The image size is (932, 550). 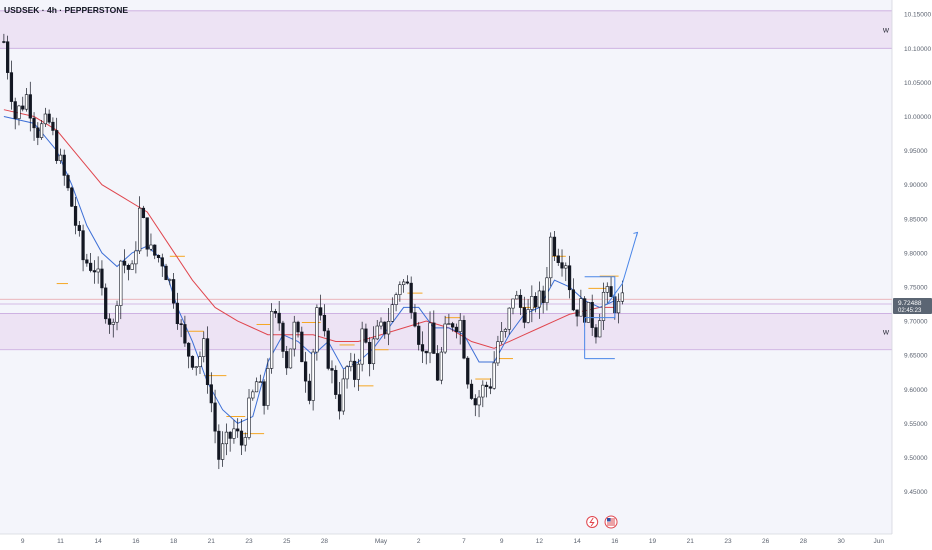 I want to click on projection-box, so click(x=600, y=297).